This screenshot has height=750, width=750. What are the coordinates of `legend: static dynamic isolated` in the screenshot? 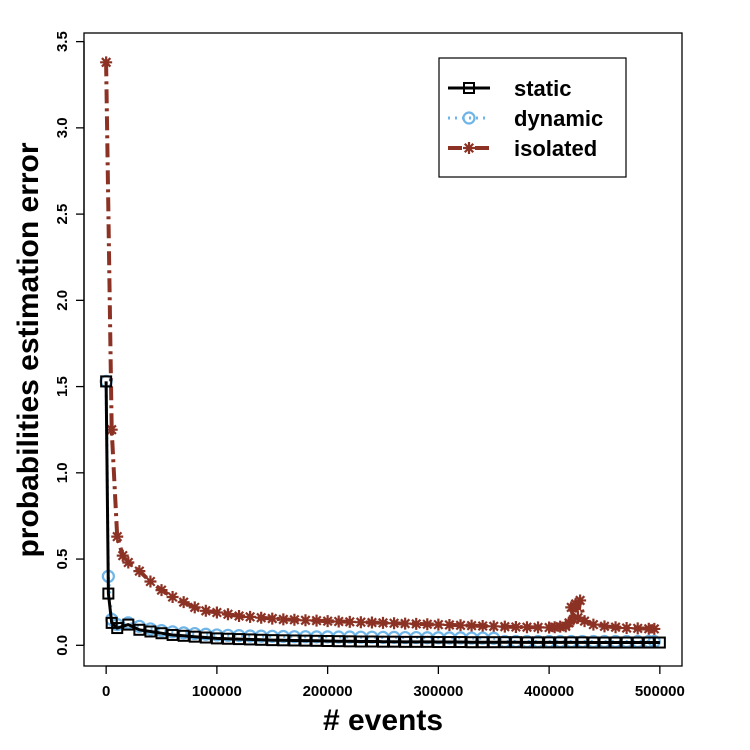 It's located at (532, 117).